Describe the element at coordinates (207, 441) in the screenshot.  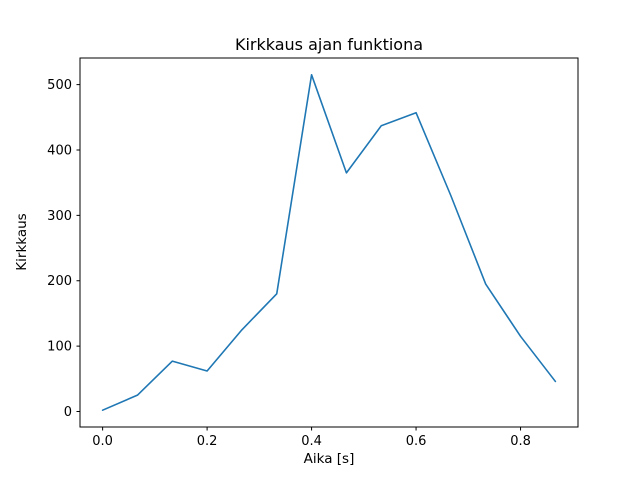
I see `x-tick-label: 0.2` at that location.